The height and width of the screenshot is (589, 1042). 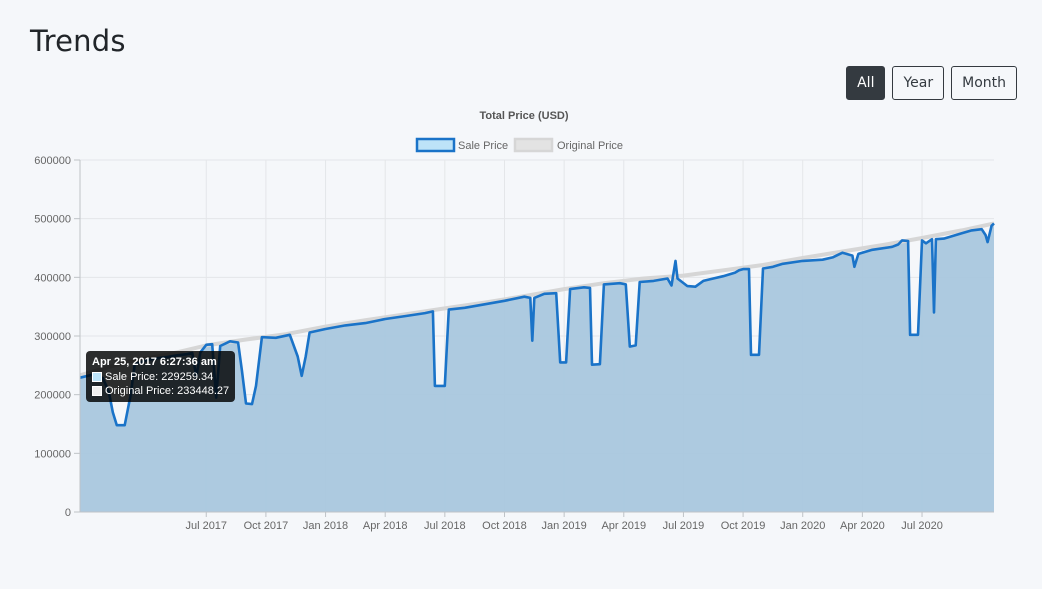 What do you see at coordinates (802, 526) in the screenshot?
I see `x-tick-label: Jan 2020` at bounding box center [802, 526].